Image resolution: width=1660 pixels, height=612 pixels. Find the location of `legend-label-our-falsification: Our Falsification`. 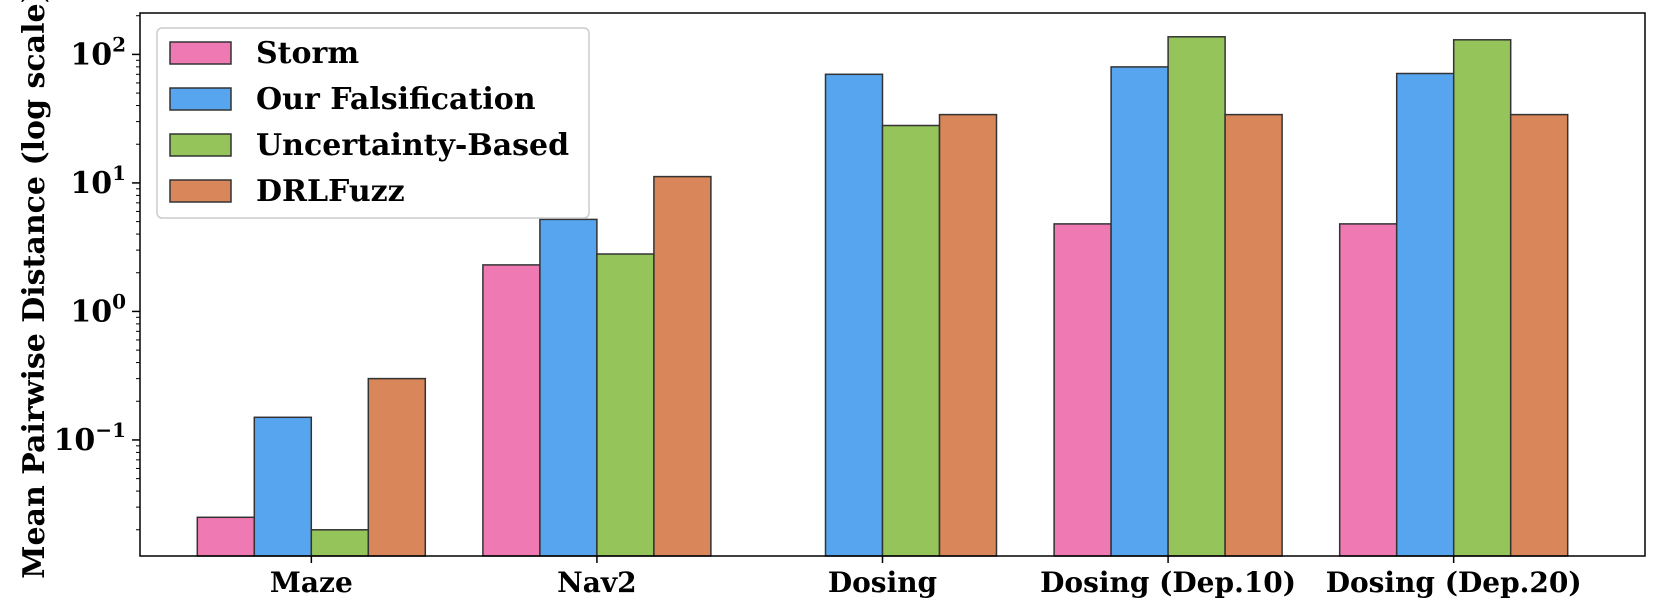

legend-label-our-falsification: Our Falsification is located at coordinates (396, 99).